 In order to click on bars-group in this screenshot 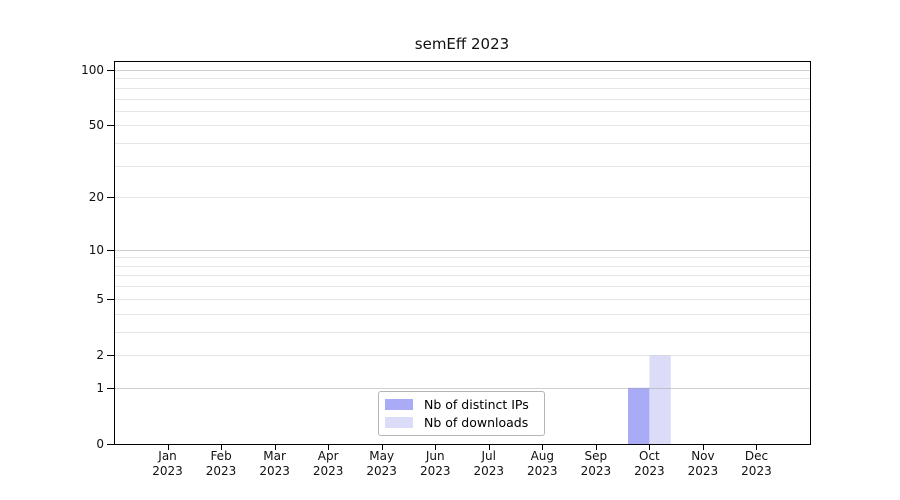, I will do `click(649, 399)`.